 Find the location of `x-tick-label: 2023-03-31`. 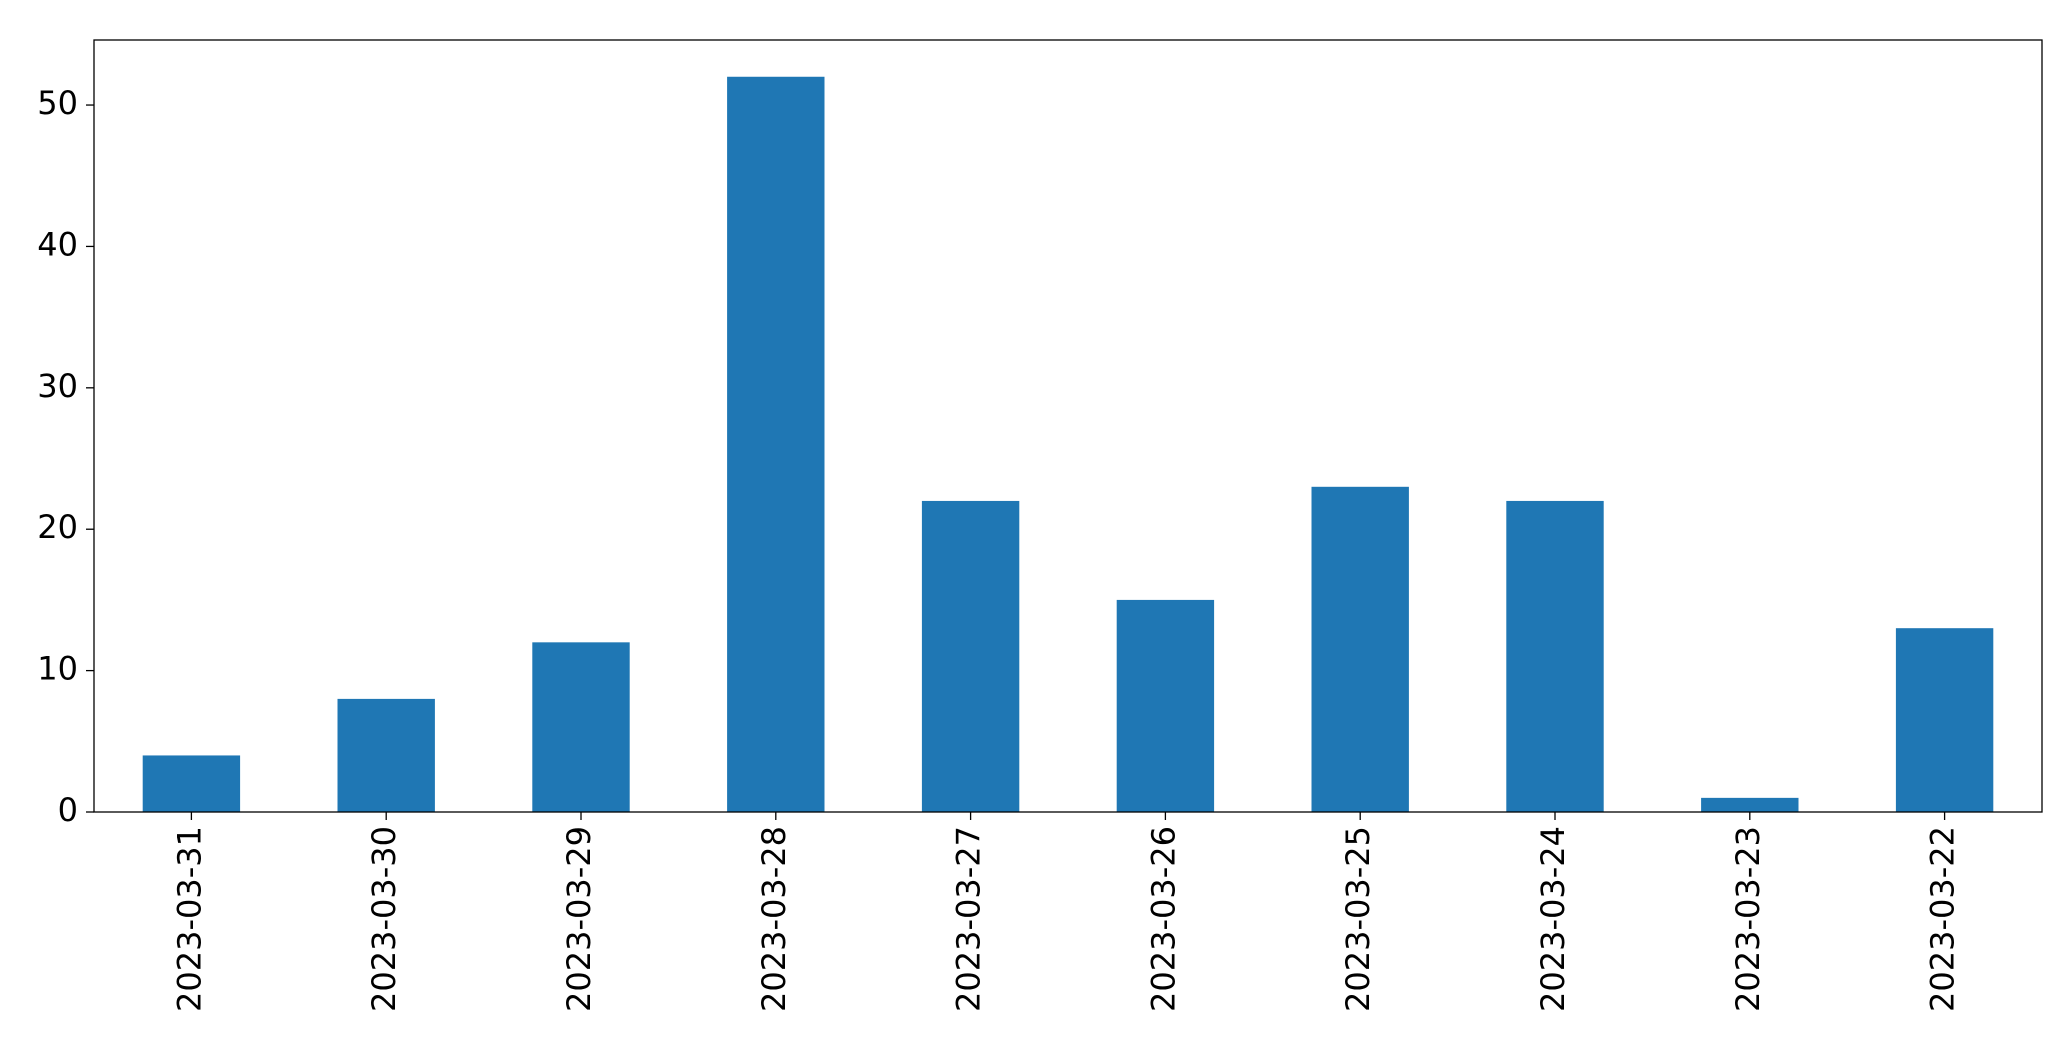

x-tick-label: 2023-03-31 is located at coordinates (189, 919).